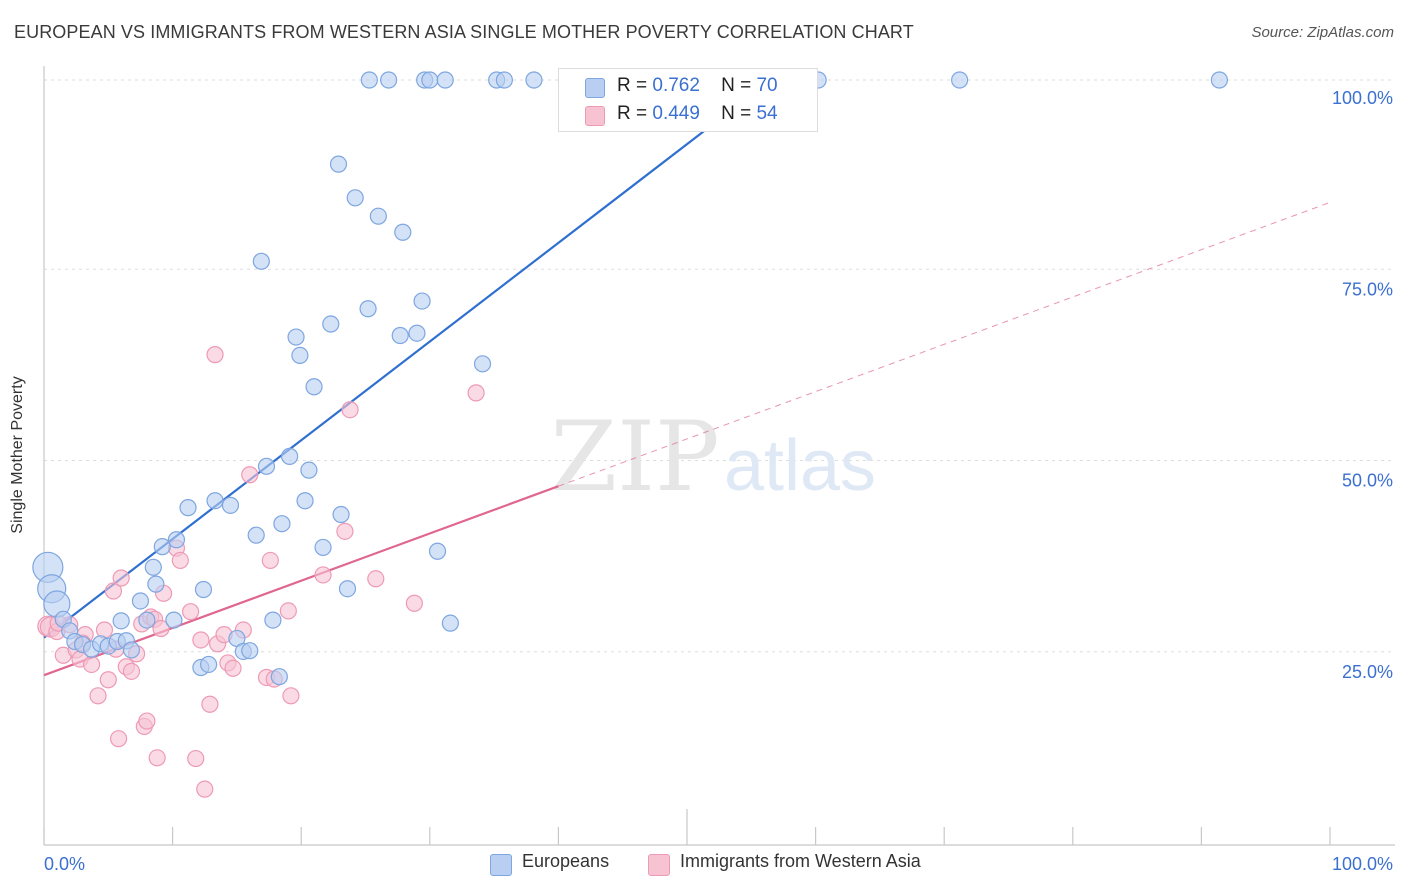 This screenshot has width=1406, height=892. What do you see at coordinates (800, 861) in the screenshot?
I see `bottom-legend-label-immigrants: Immigrants from Western Asia` at bounding box center [800, 861].